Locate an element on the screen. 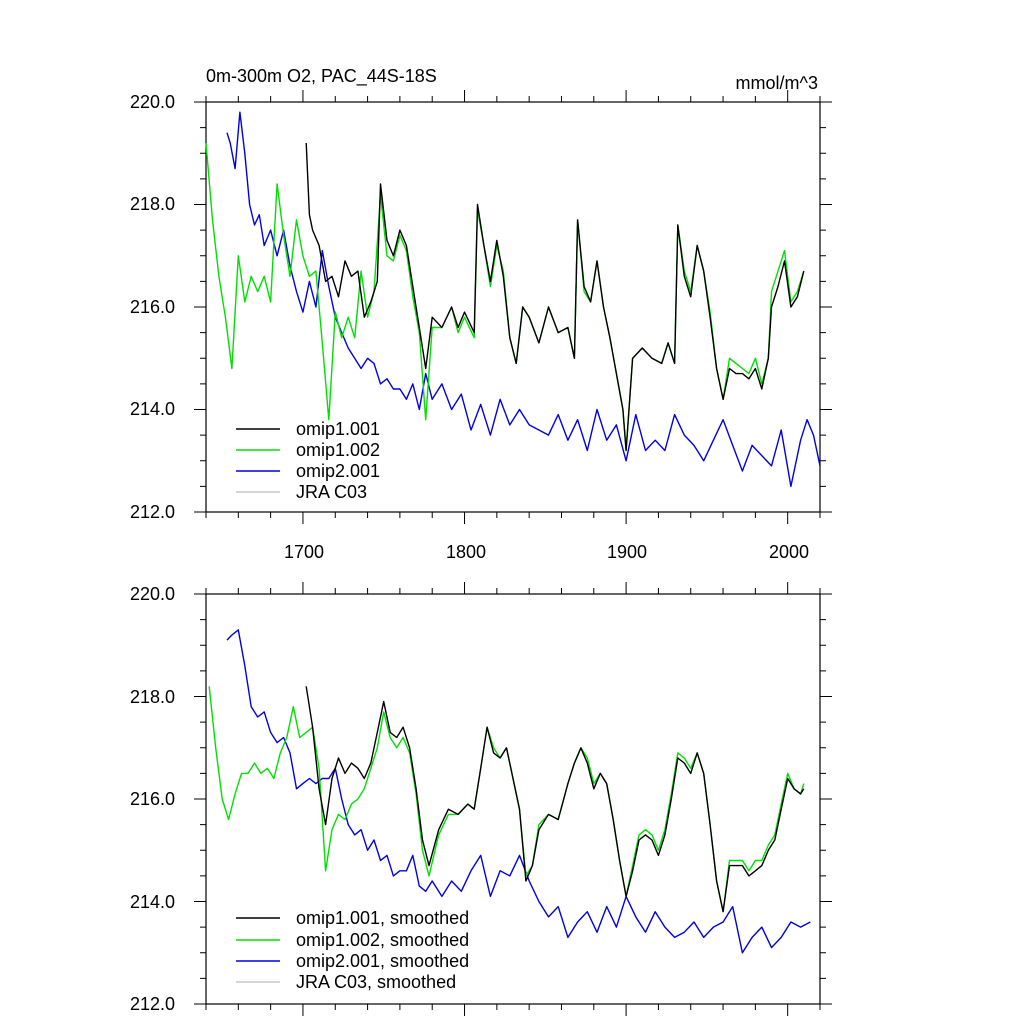 The image size is (1024, 1024). x-tick-label-1800: 1800 is located at coordinates (466, 552).